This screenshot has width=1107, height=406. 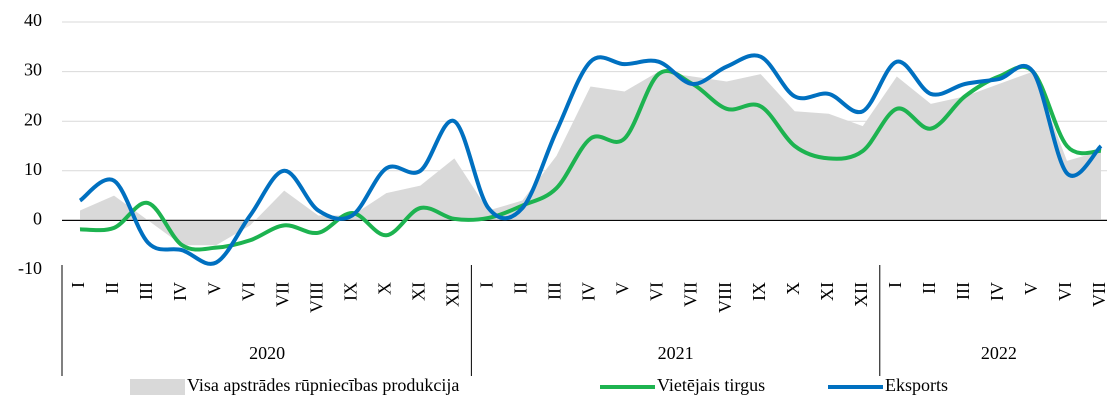 I want to click on y-tick-label: 10, so click(x=33, y=169).